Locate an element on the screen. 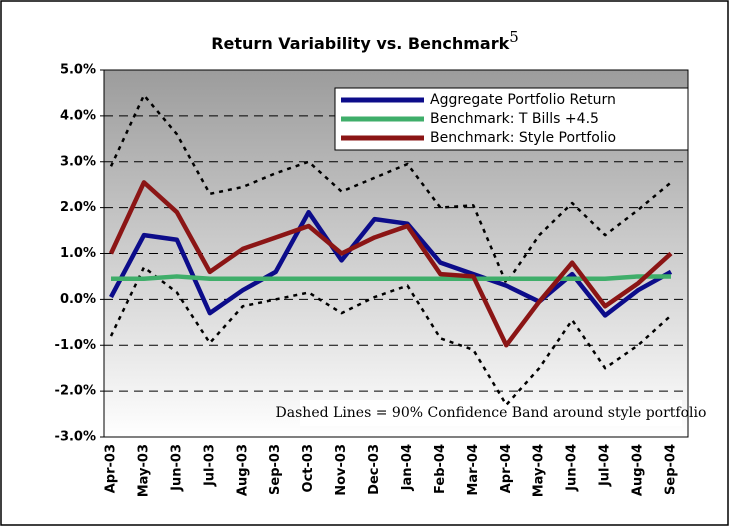  y-tick-label: 3.0% is located at coordinates (78, 161).